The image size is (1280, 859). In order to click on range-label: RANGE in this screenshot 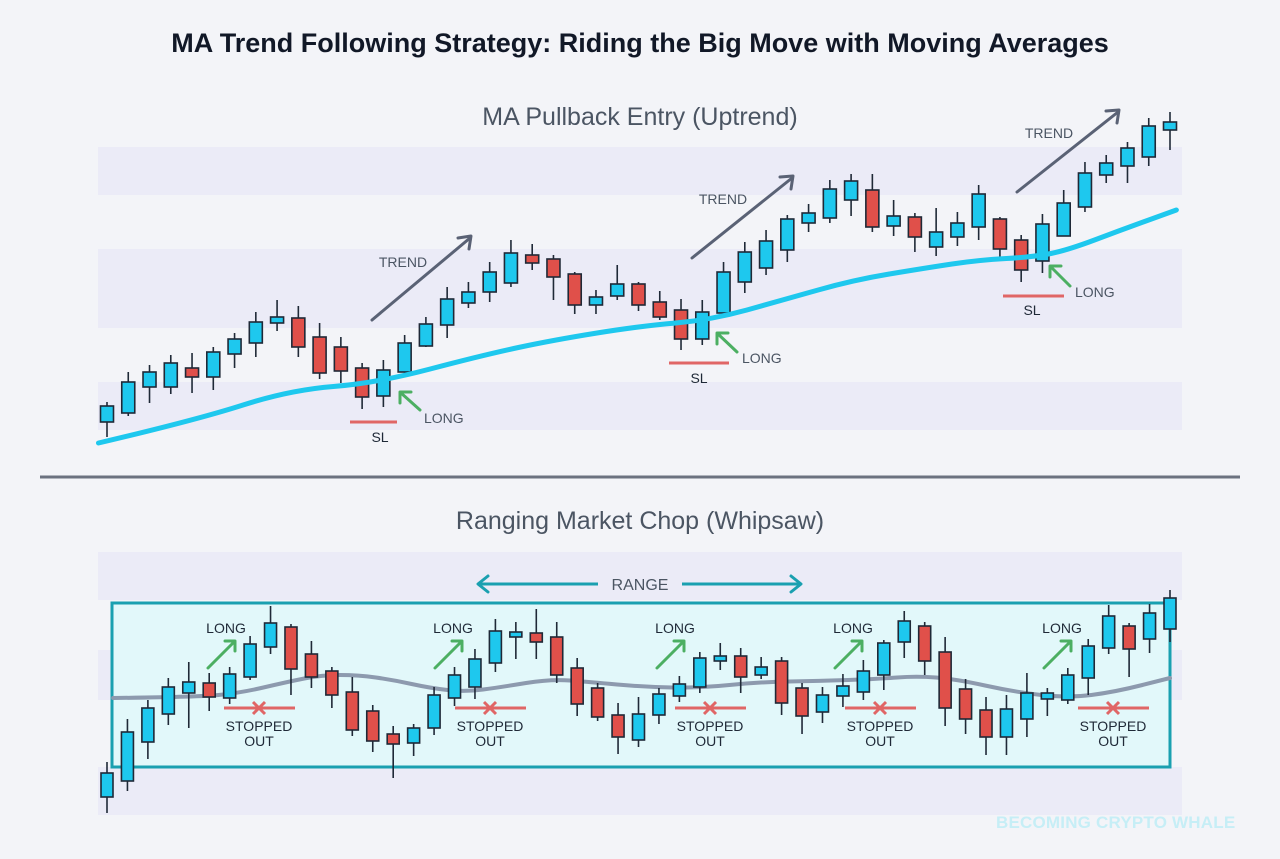, I will do `click(640, 585)`.